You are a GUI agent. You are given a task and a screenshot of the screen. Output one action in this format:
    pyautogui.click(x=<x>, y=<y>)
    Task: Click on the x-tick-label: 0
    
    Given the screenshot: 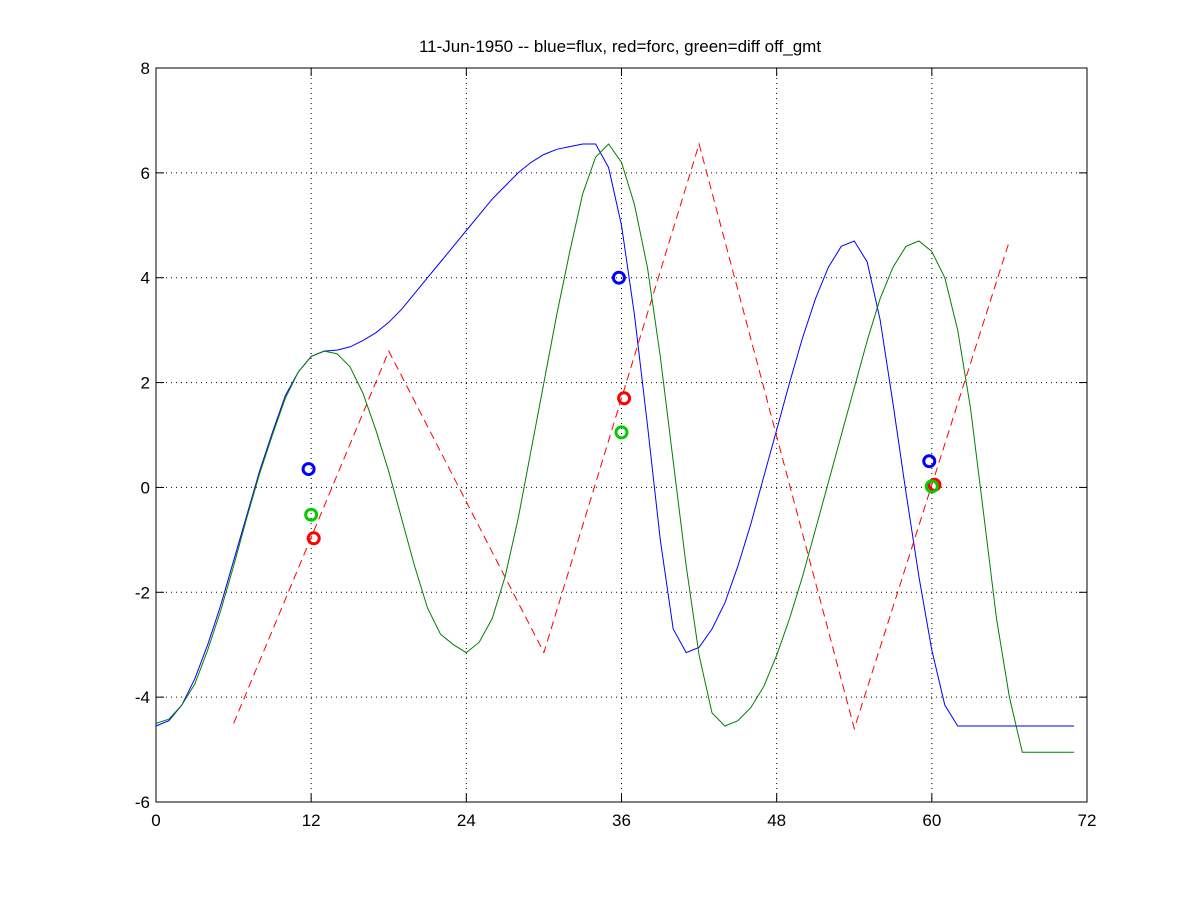 What is the action you would take?
    pyautogui.click(x=155, y=820)
    